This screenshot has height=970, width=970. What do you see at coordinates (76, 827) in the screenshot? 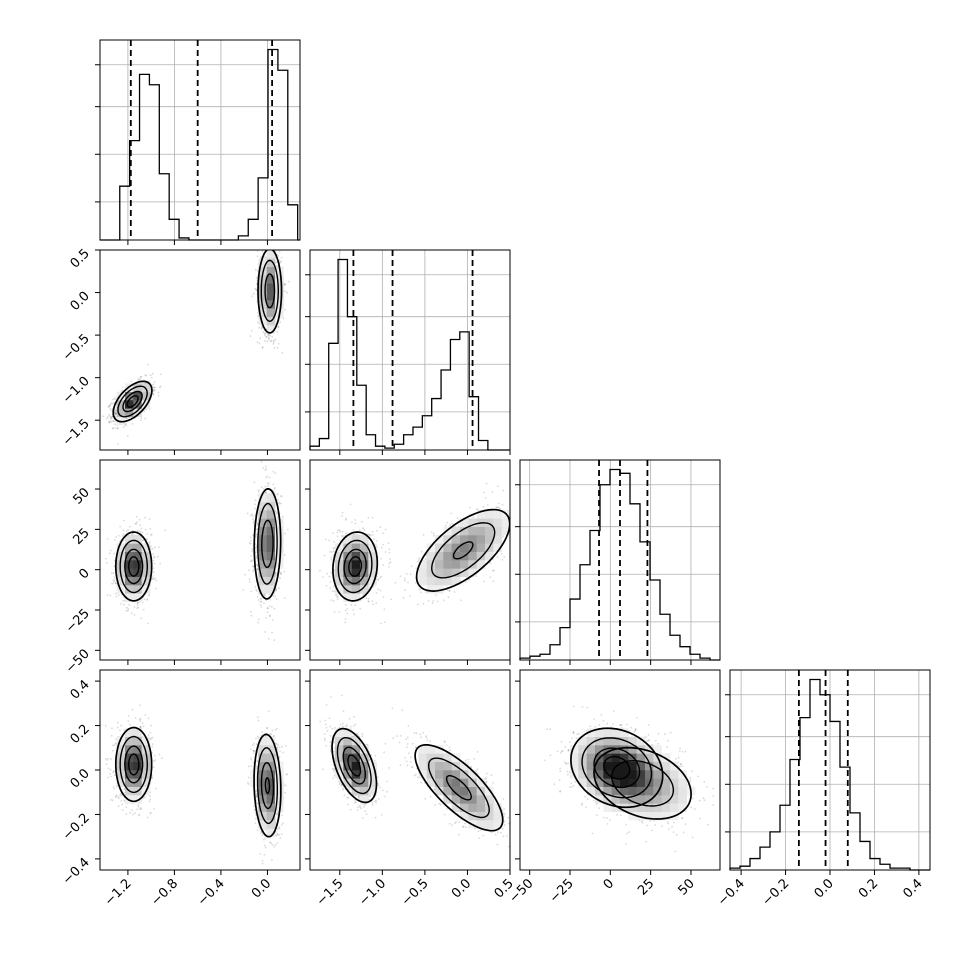
I see `y-tick-label-3-1: −0.2` at bounding box center [76, 827].